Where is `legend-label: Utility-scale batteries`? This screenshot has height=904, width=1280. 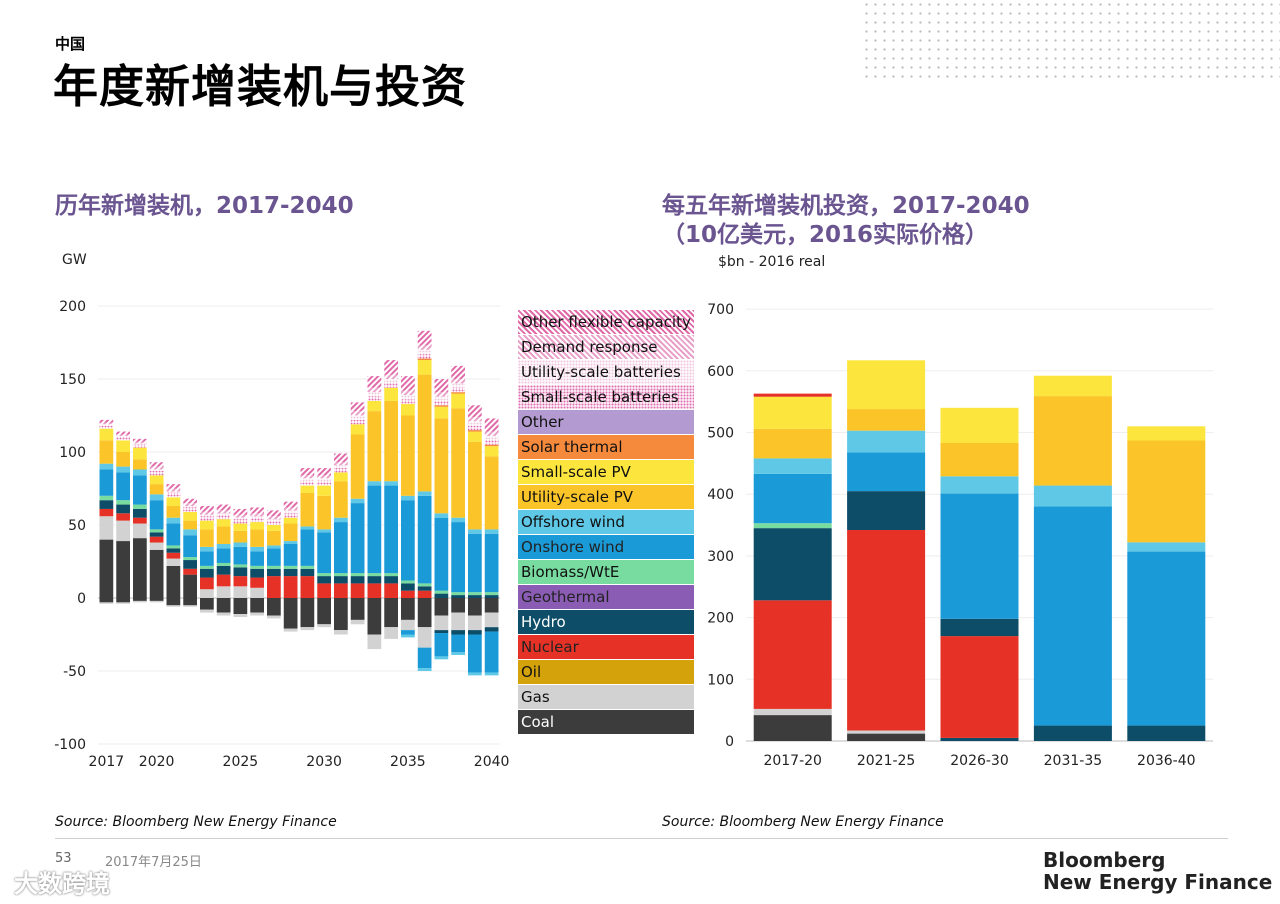
legend-label: Utility-scale batteries is located at coordinates (601, 372).